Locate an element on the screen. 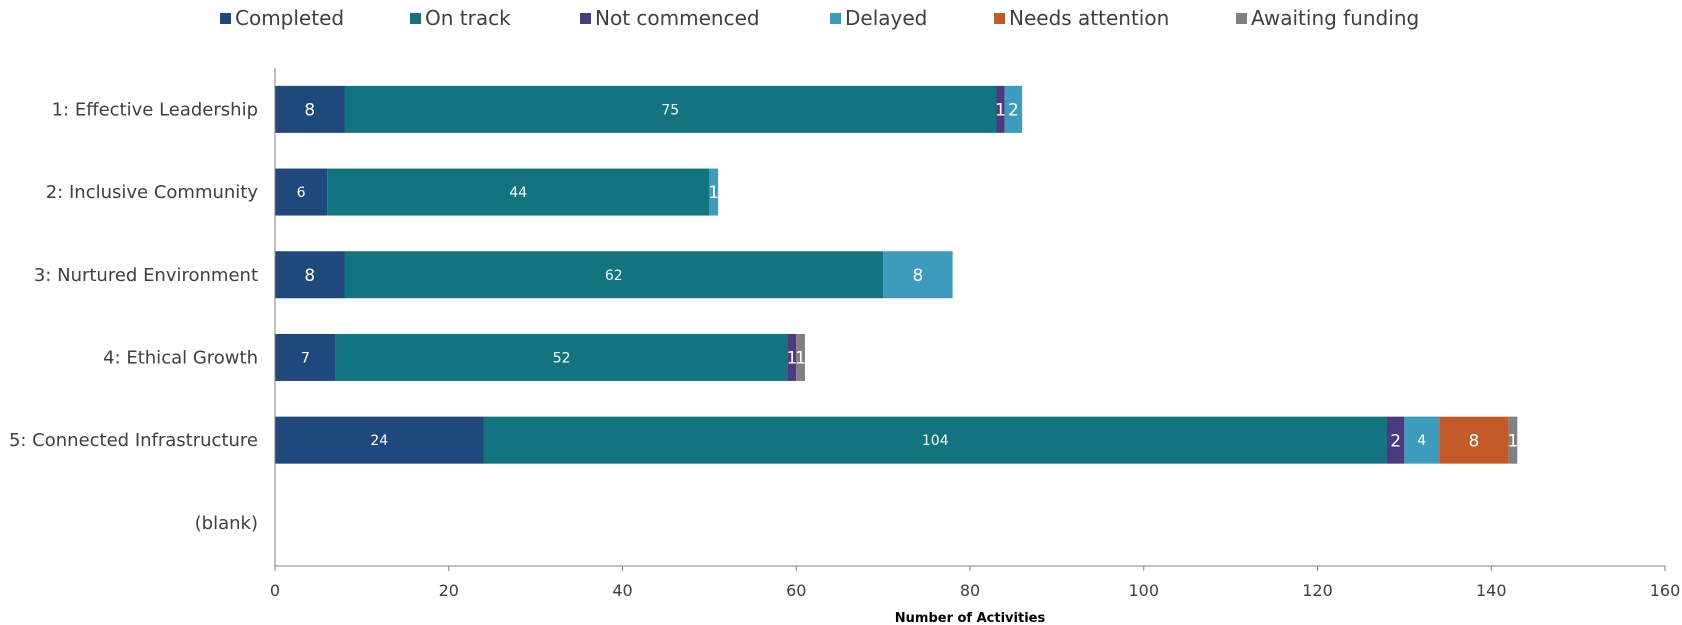  legend-item: Awaiting funding is located at coordinates (1327, 18).